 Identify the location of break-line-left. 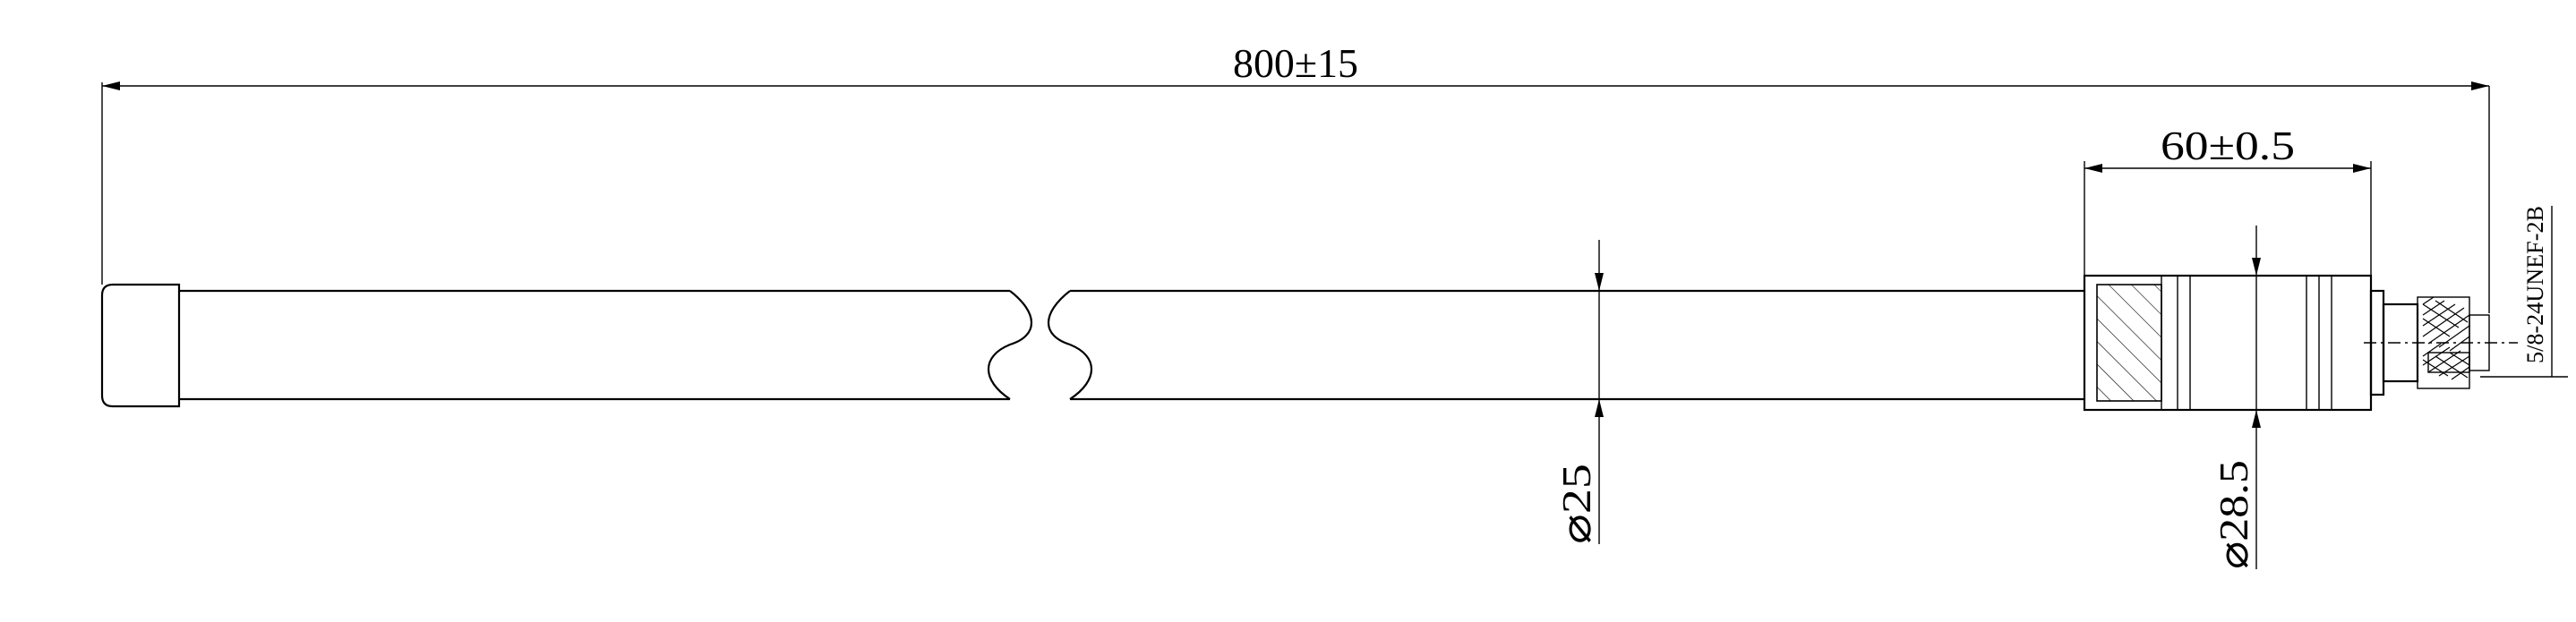
(1010, 345).